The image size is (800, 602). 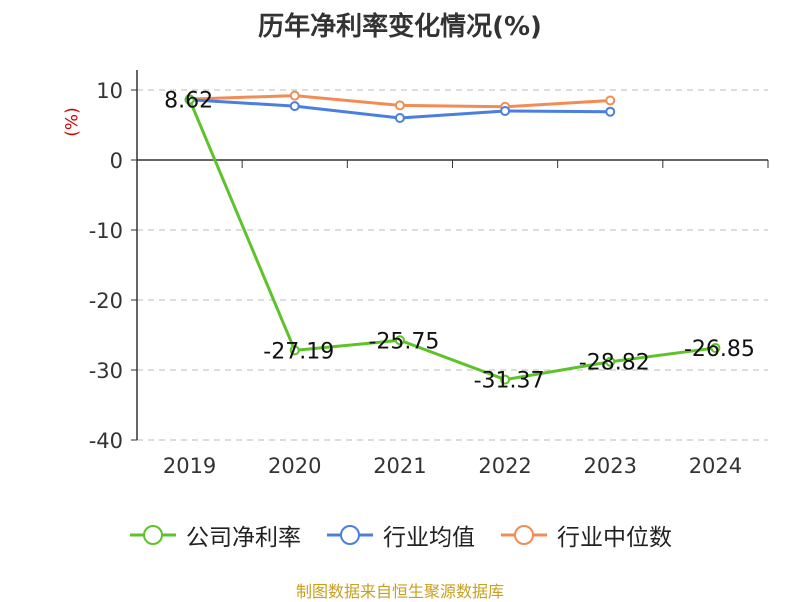 I want to click on data-label: 8.62, so click(x=188, y=101).